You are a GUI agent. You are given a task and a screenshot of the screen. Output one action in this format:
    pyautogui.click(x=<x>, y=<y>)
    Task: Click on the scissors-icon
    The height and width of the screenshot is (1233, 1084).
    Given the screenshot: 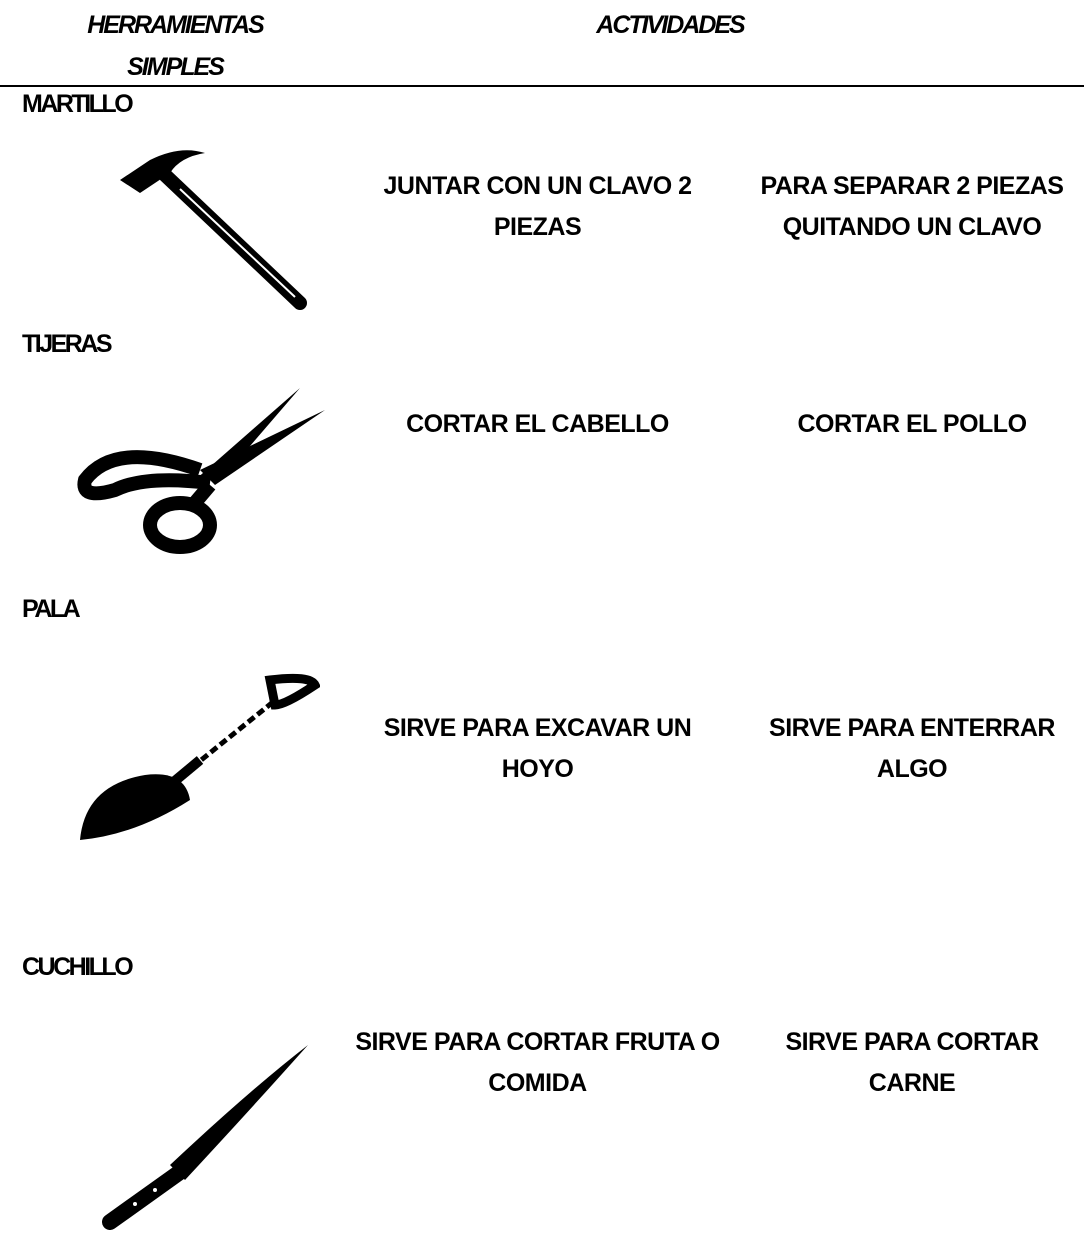 What is the action you would take?
    pyautogui.click(x=201, y=471)
    